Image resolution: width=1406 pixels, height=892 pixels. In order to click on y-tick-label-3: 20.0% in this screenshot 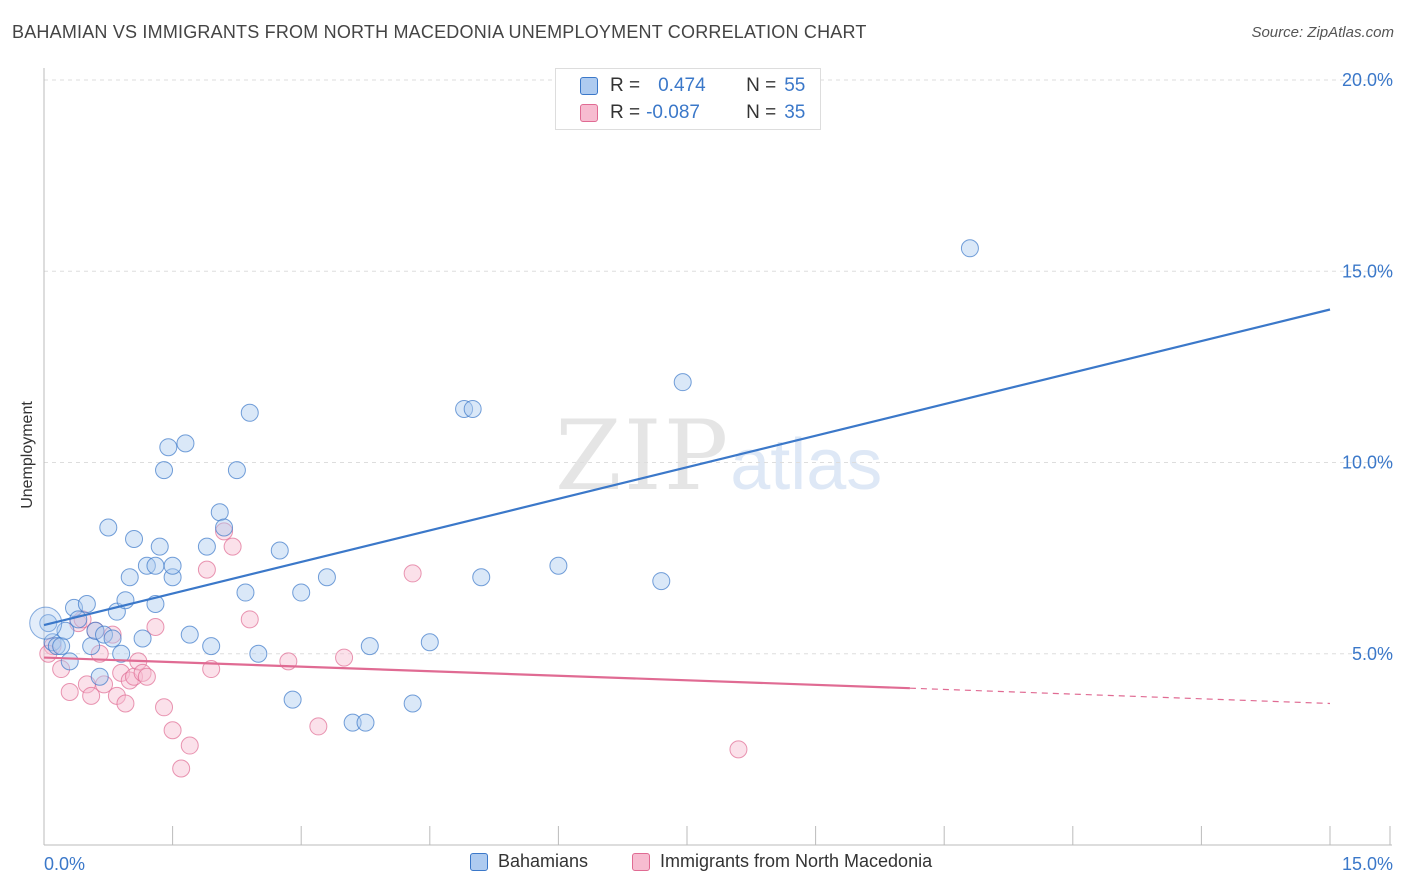, I will do `click(1367, 80)`.